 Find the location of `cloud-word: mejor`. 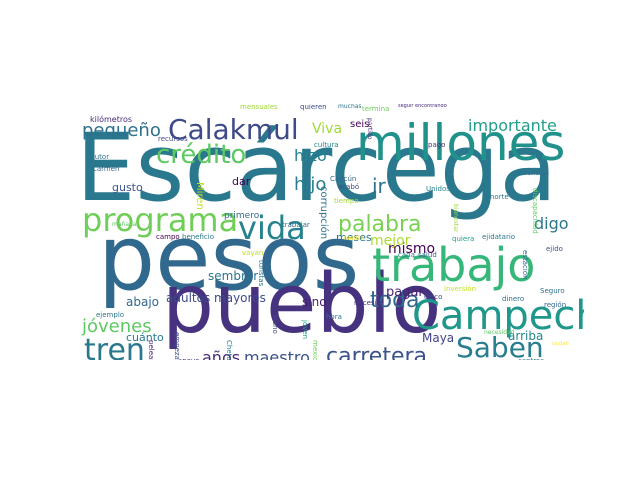

cloud-word: mejor is located at coordinates (390, 241).